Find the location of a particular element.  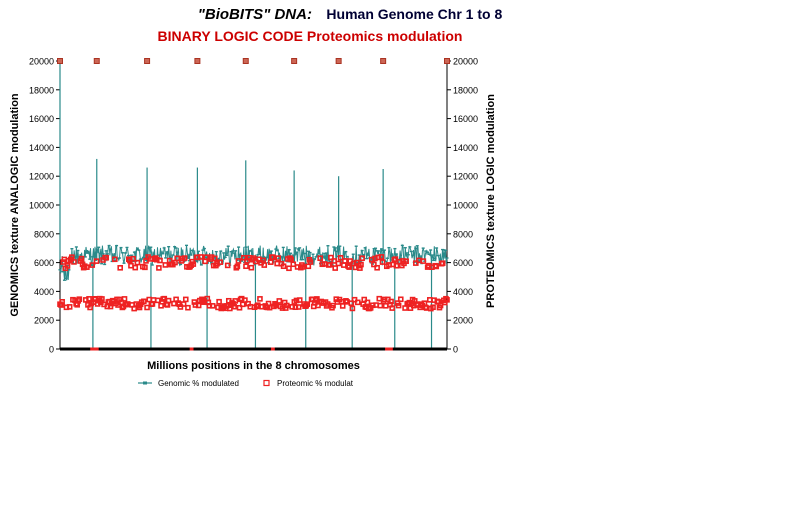

y-tick-label-right: 2000 is located at coordinates (463, 321).